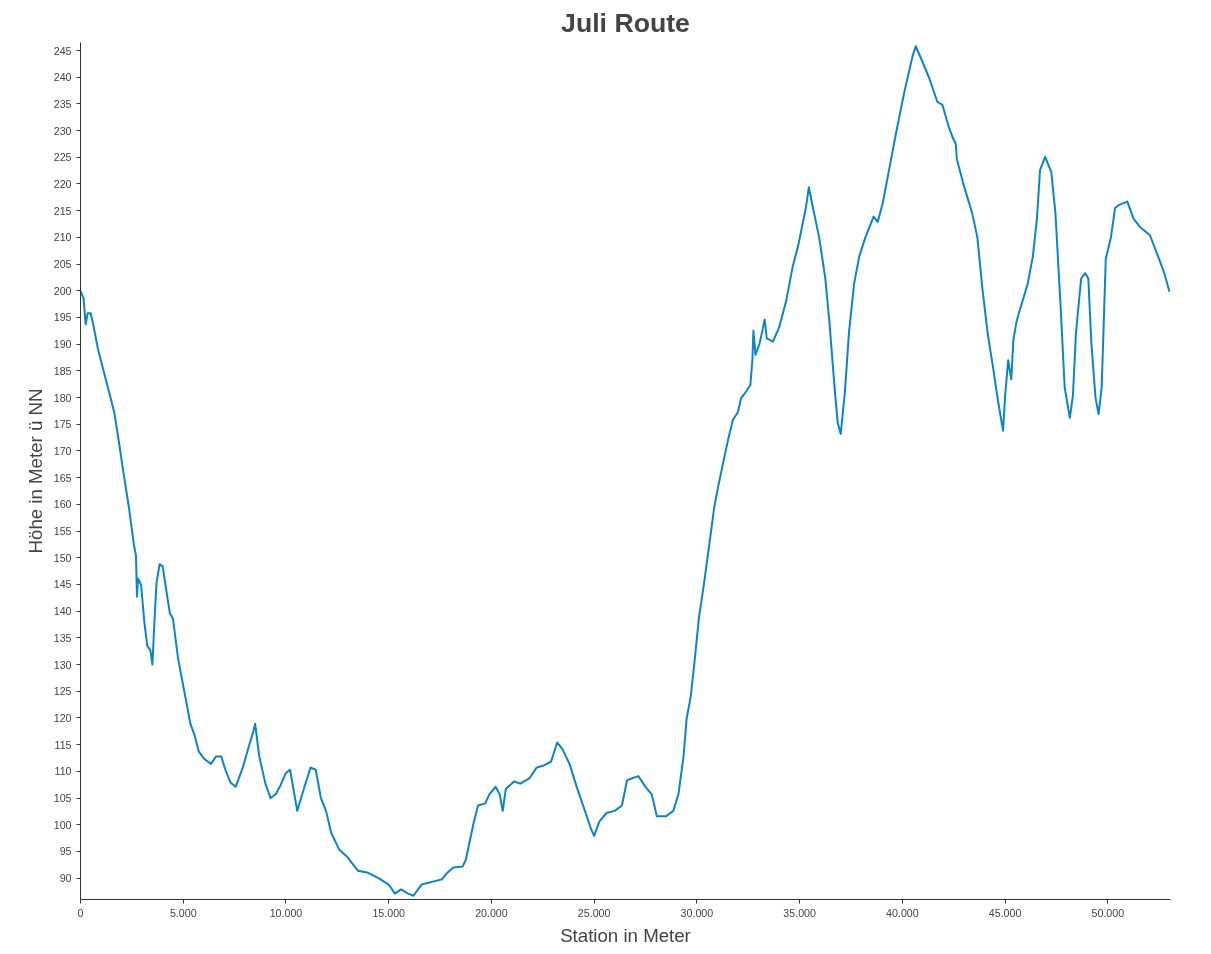  Describe the element at coordinates (63, 744) in the screenshot. I see `y-tick-label: 115` at that location.